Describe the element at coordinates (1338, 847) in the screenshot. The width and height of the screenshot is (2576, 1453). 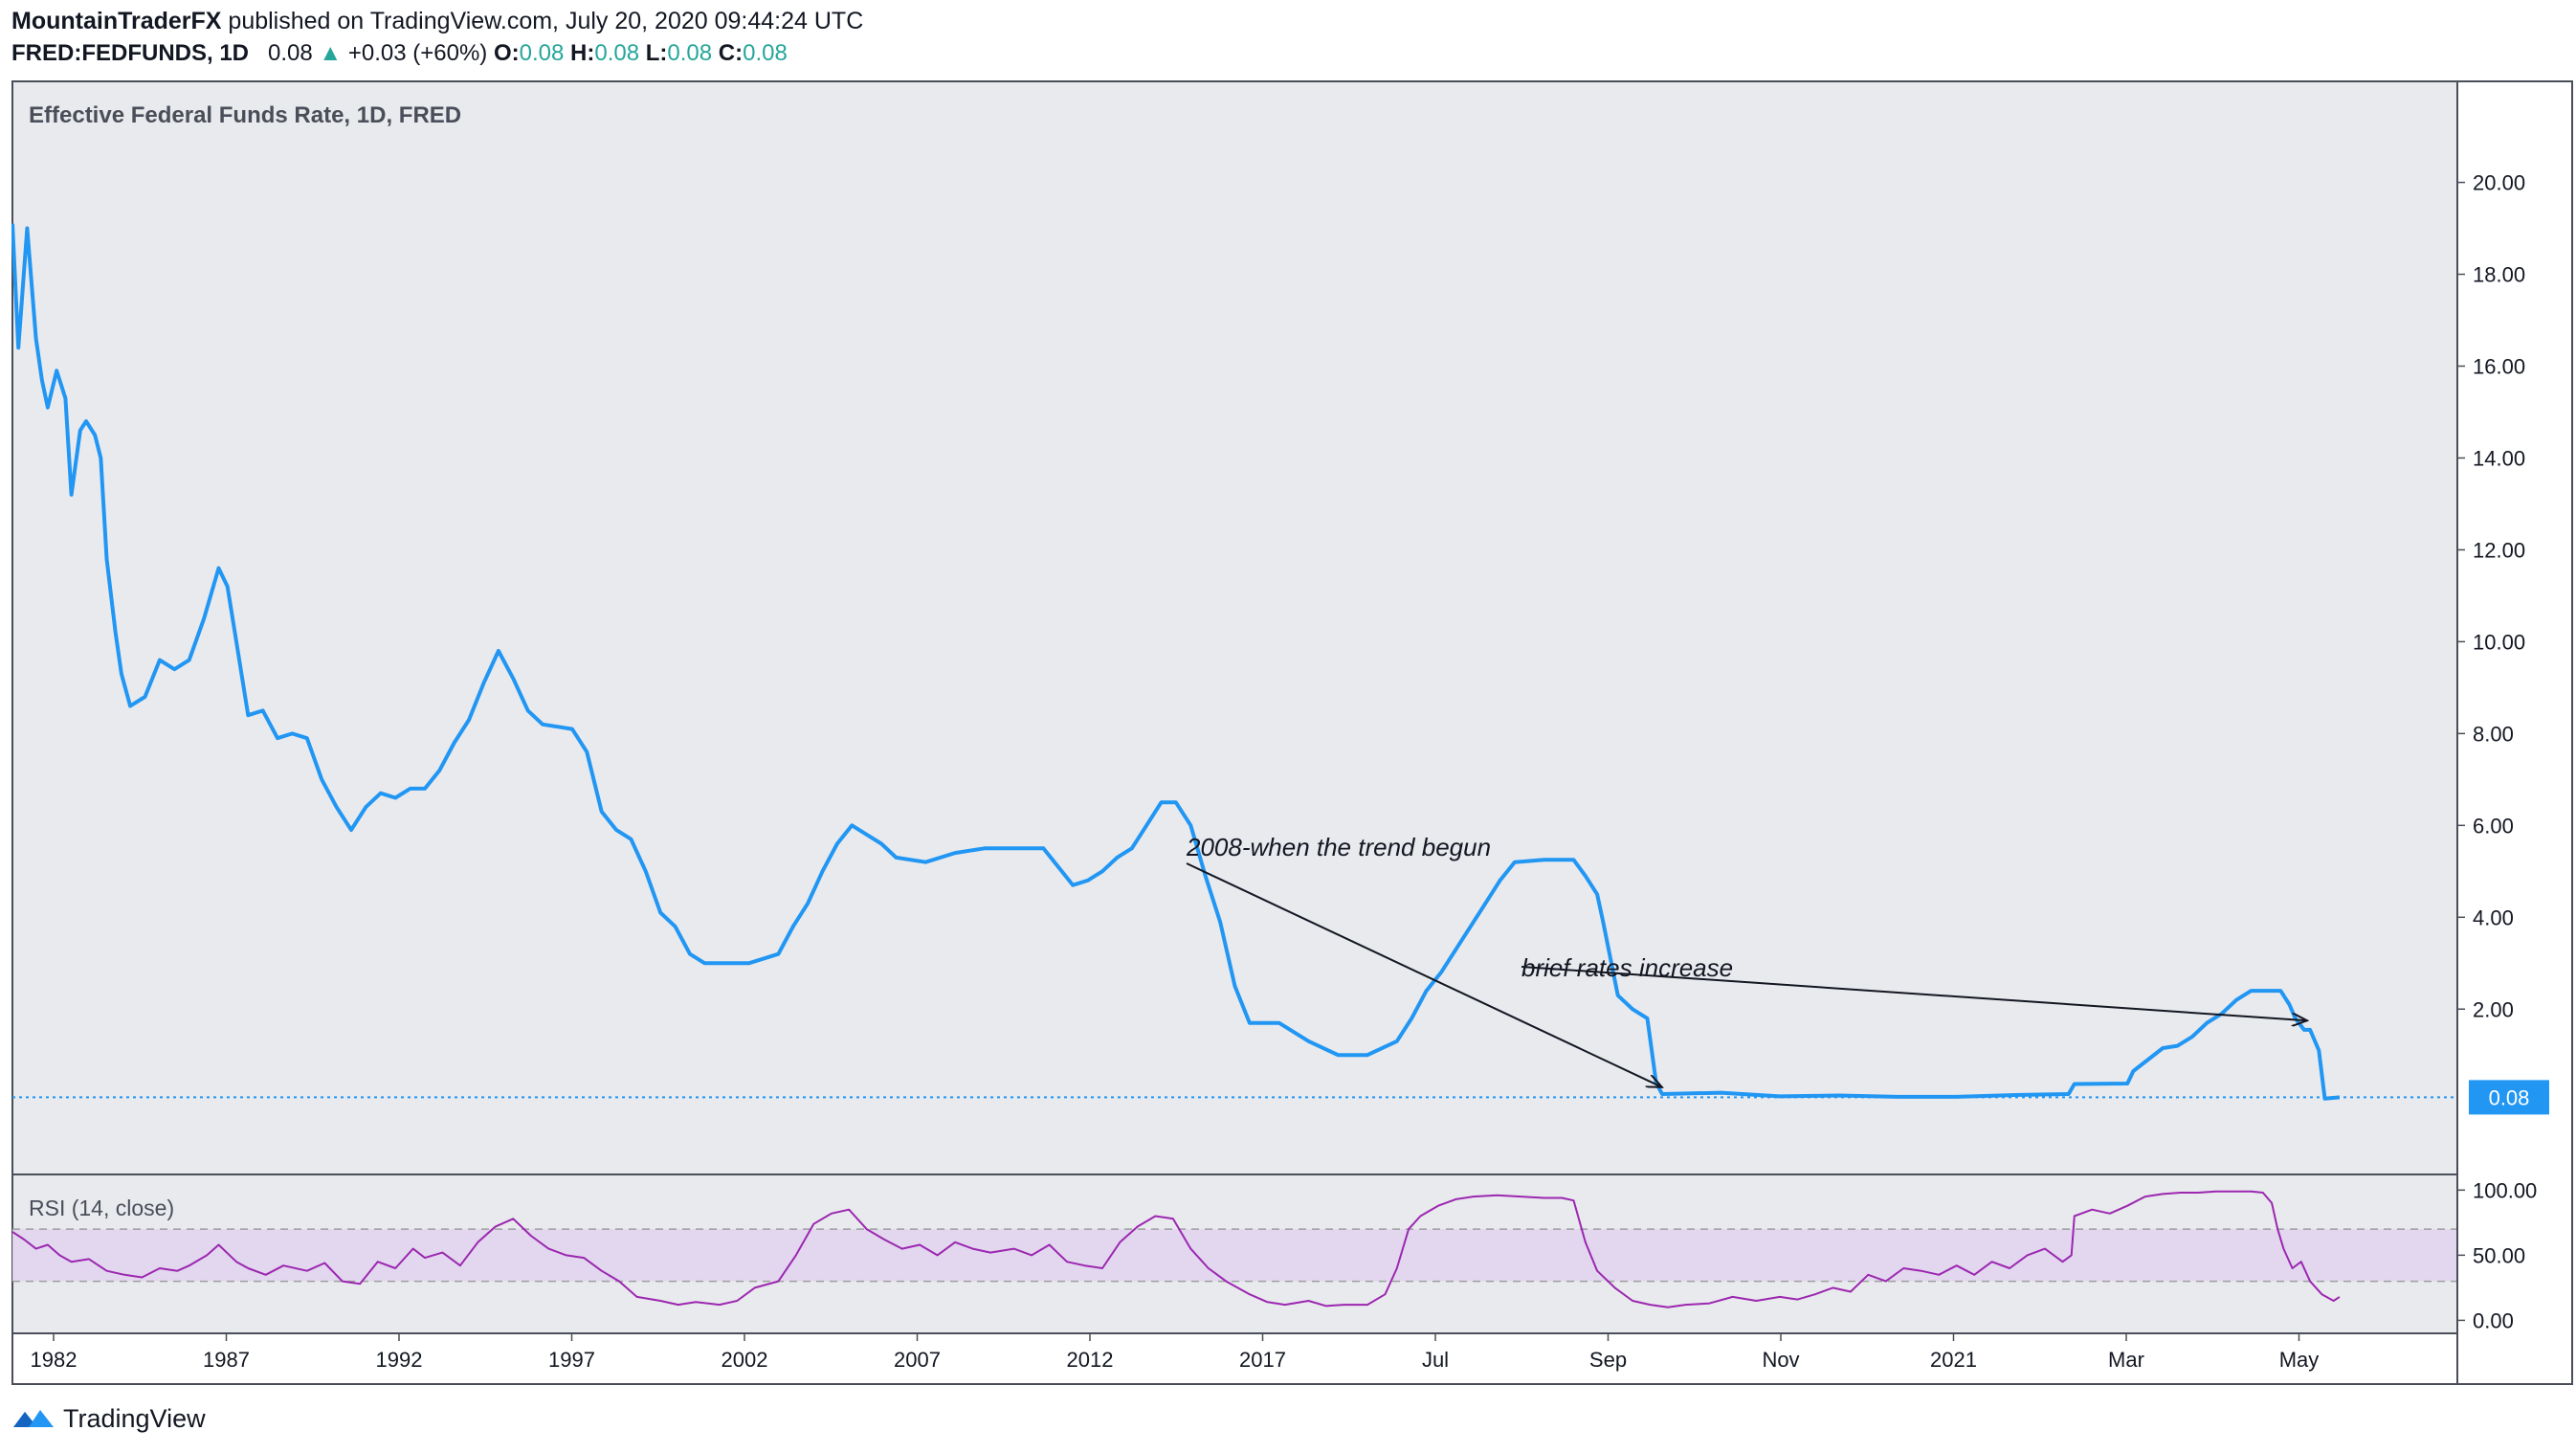
I see `annotation-text: 2008-when the trend begun` at that location.